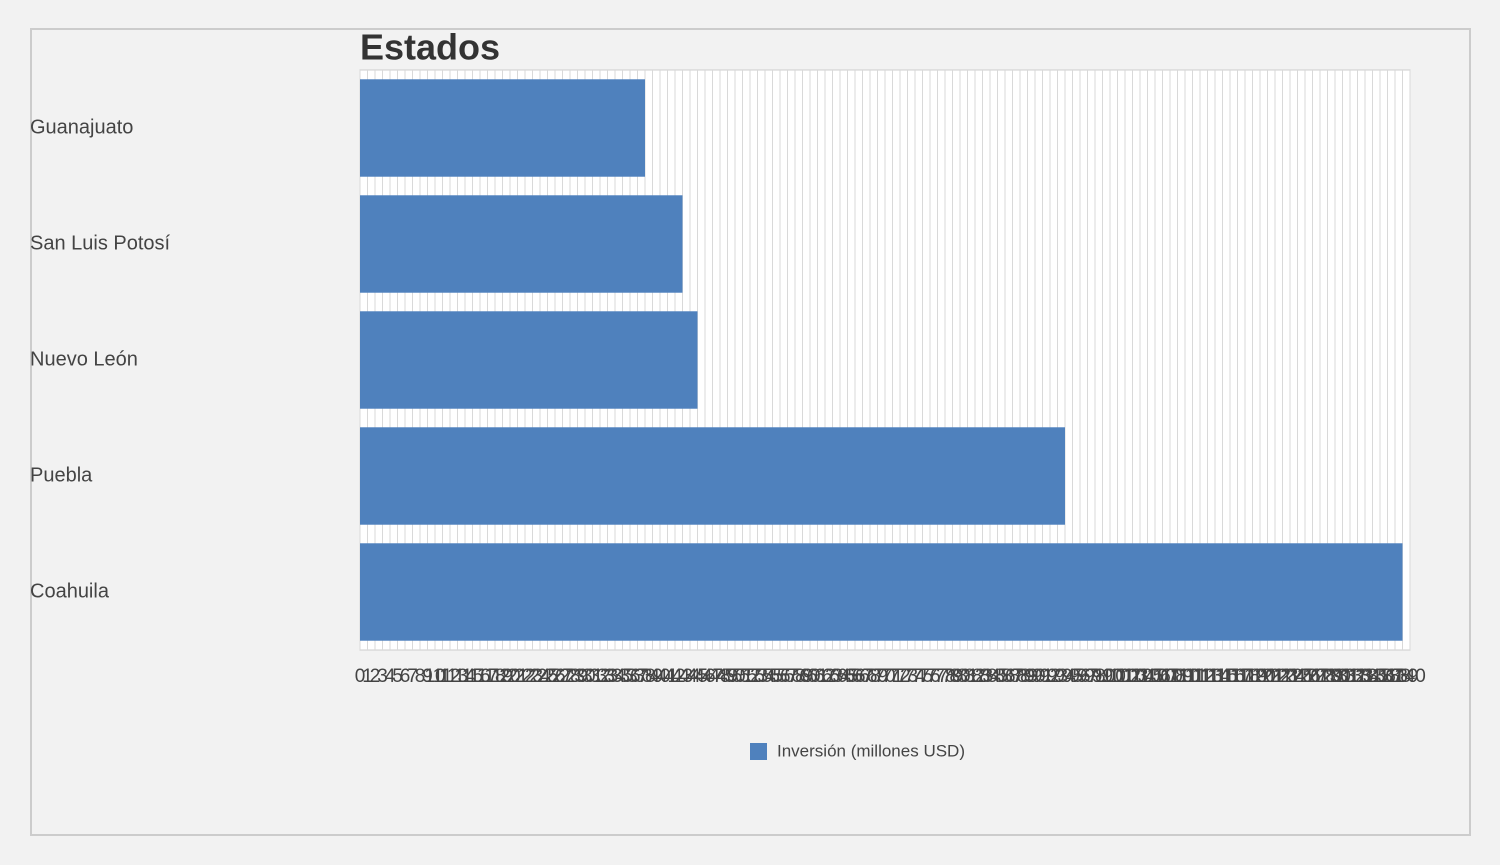 This screenshot has width=1500, height=865. I want to click on x-tick-label: 4, so click(390, 676).